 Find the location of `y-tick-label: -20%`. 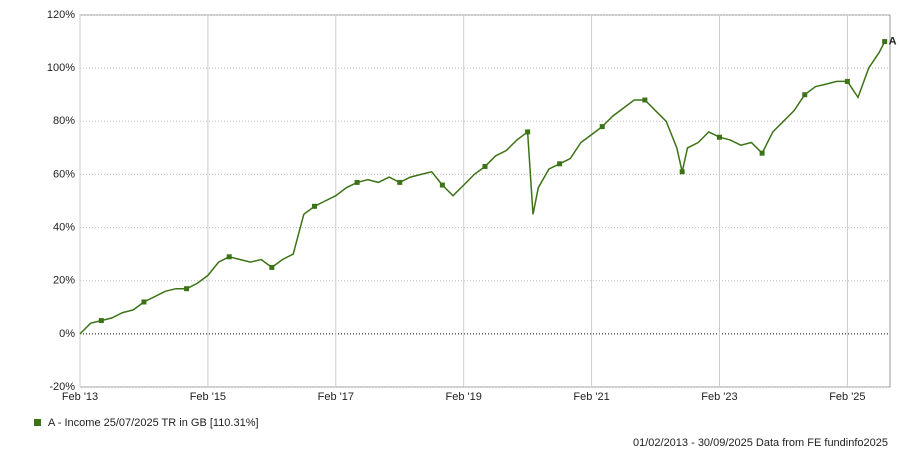

y-tick-label: -20% is located at coordinates (62, 387).